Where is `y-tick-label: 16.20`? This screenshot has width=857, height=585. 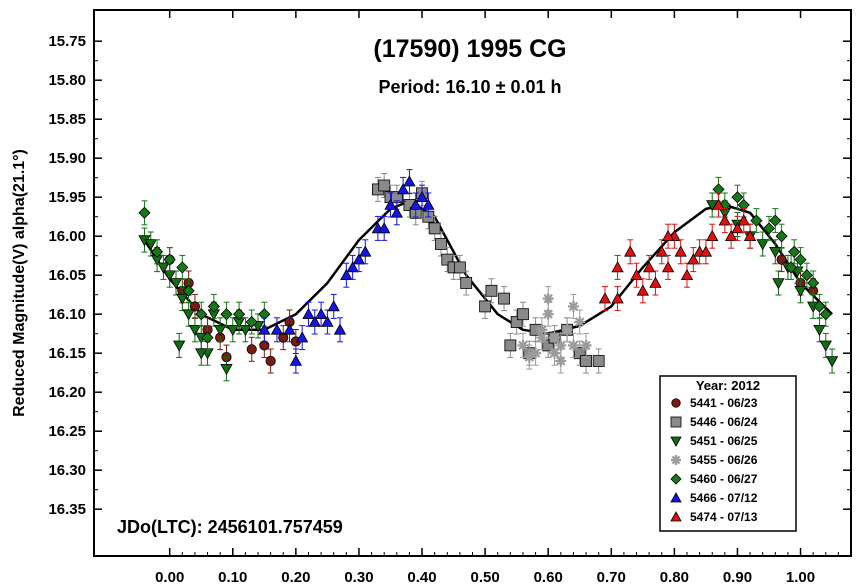
y-tick-label: 16.20 is located at coordinates (67, 392).